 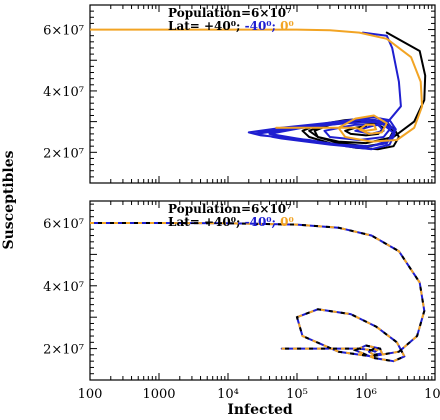 I want to click on x-tick-label: 100, so click(x=90, y=394).